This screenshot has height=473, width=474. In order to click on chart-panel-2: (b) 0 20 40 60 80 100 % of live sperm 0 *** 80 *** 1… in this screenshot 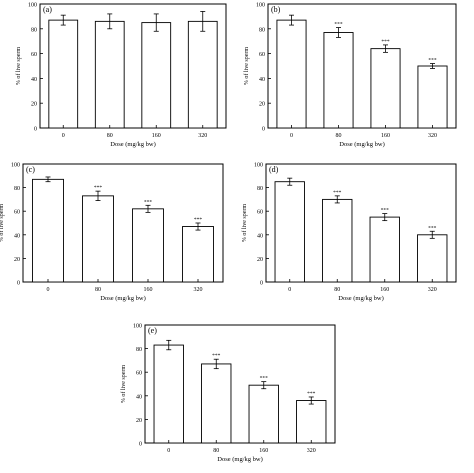, I will do `click(350, 75)`.